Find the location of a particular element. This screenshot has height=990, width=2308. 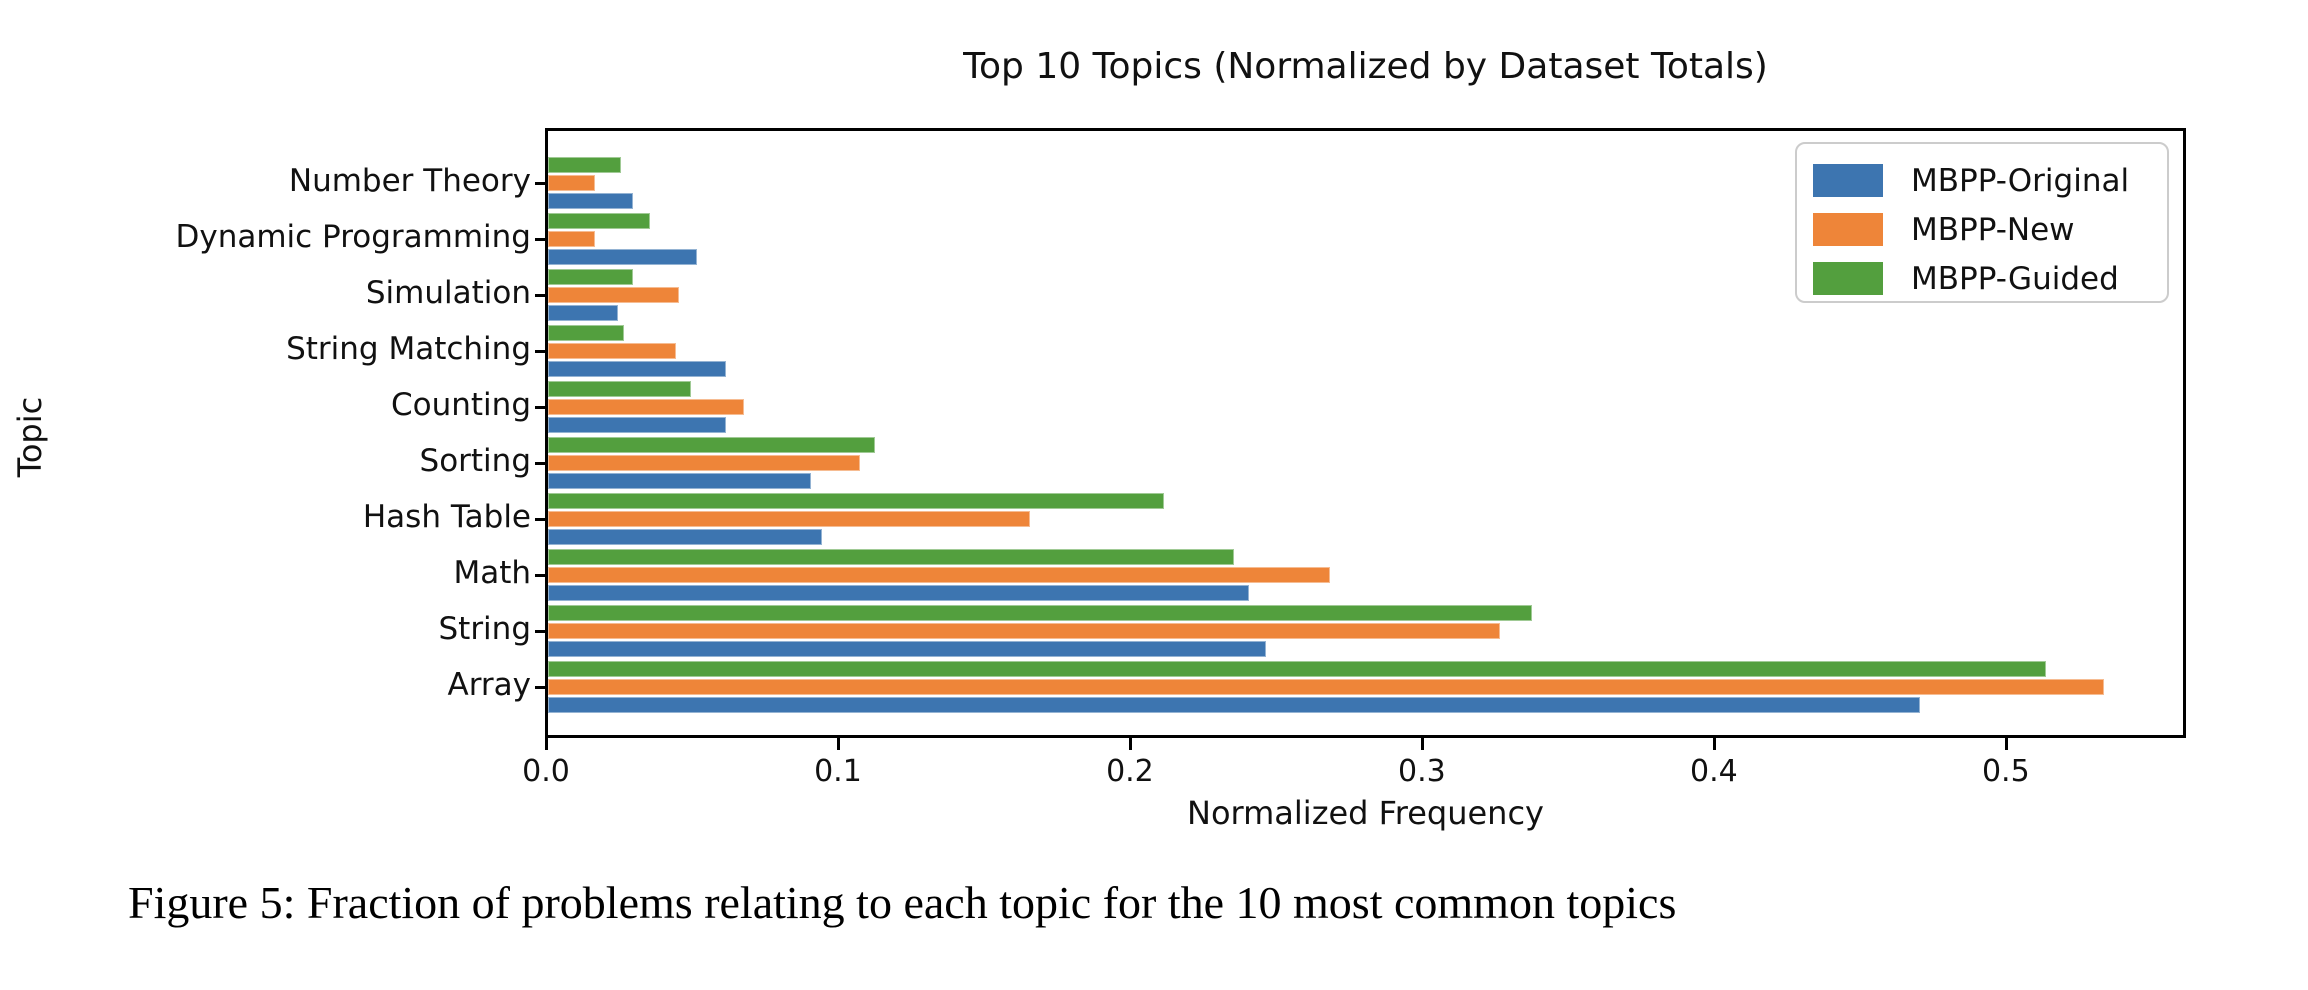

legend: MBPP-Original MBPP-New MBPP-Guided is located at coordinates (1982, 222).